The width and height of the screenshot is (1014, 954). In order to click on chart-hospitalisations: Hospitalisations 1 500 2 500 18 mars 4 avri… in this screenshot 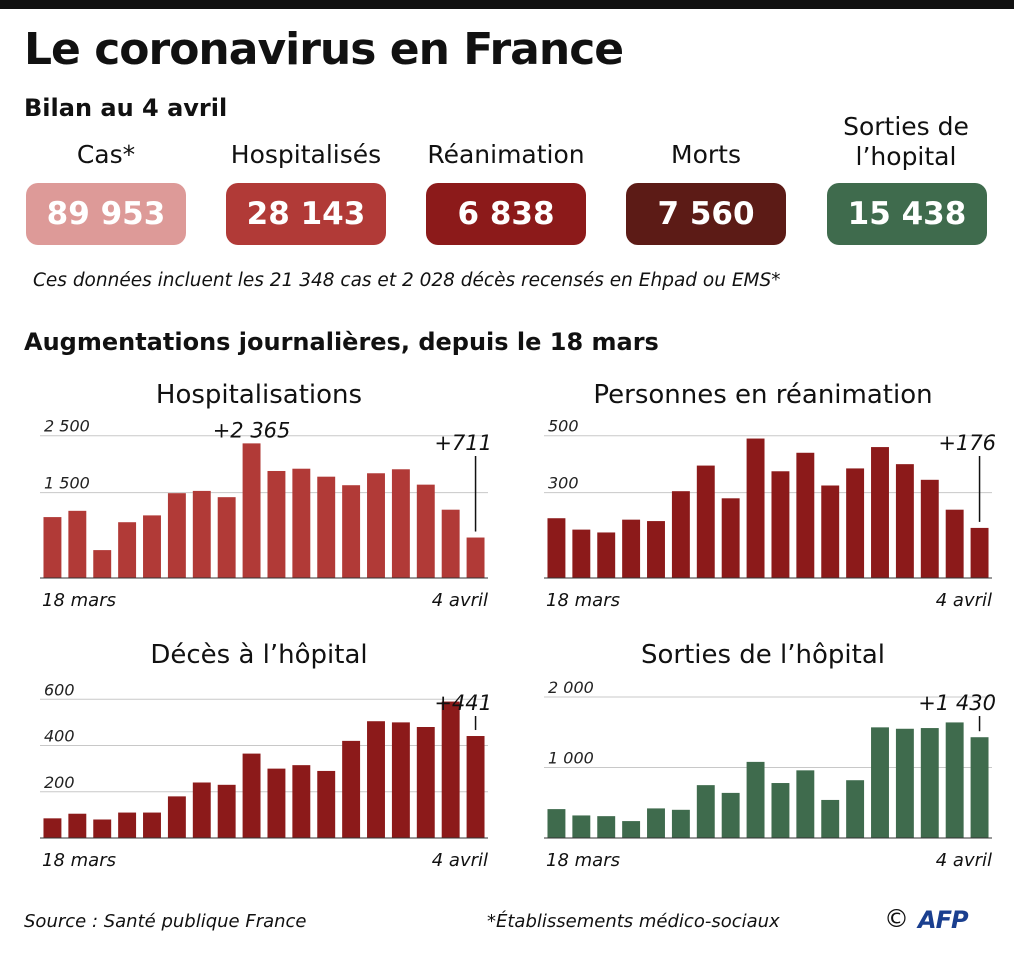, I will do `click(259, 500)`.